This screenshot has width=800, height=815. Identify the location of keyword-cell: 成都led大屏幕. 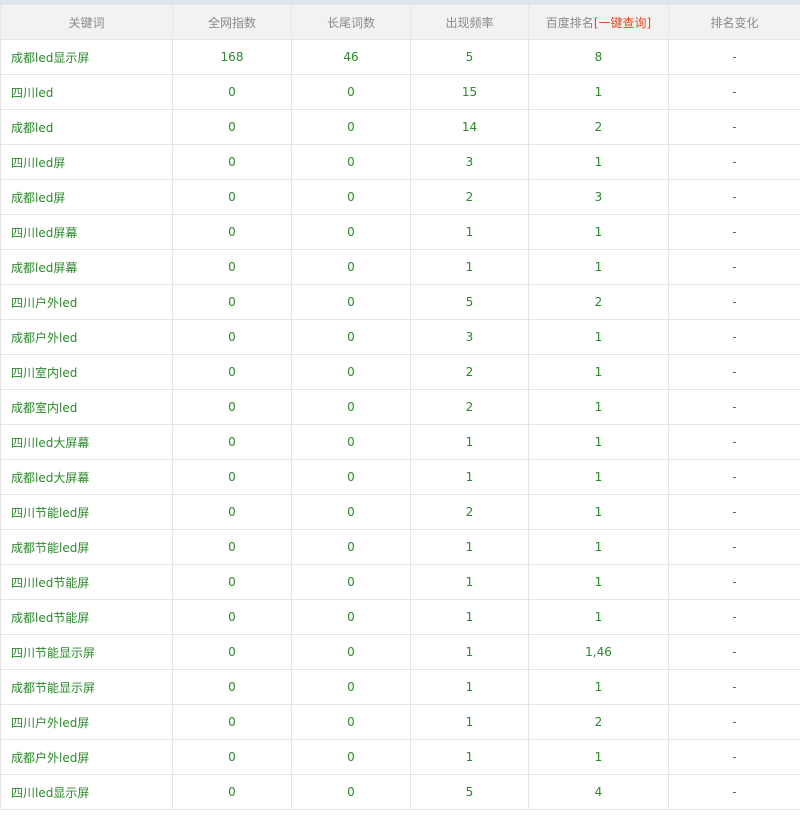
(86, 477).